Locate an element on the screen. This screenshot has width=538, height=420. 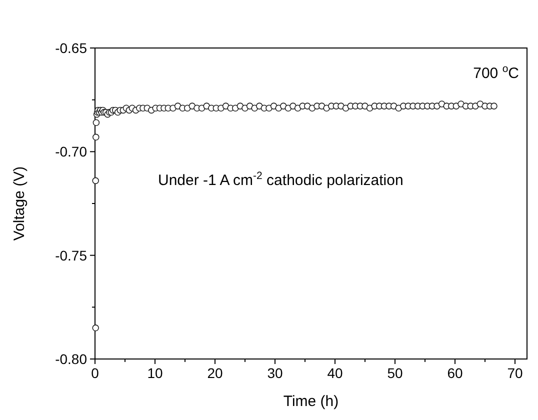
y-tick-label: -0.80 is located at coordinates (71, 359).